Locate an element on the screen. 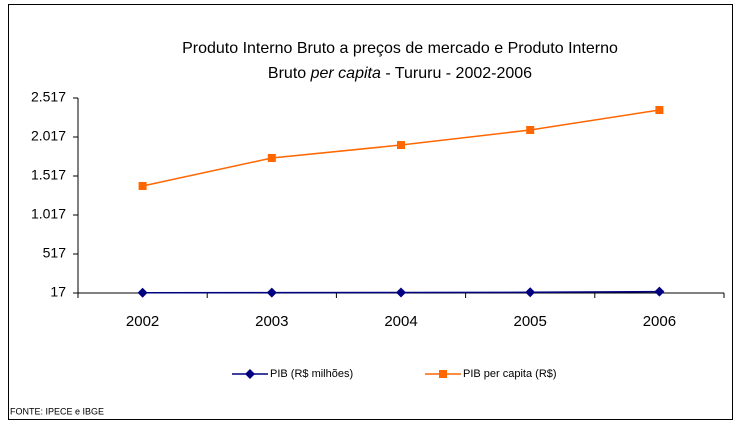 This screenshot has height=428, width=741. title-part: per capita is located at coordinates (345, 73).